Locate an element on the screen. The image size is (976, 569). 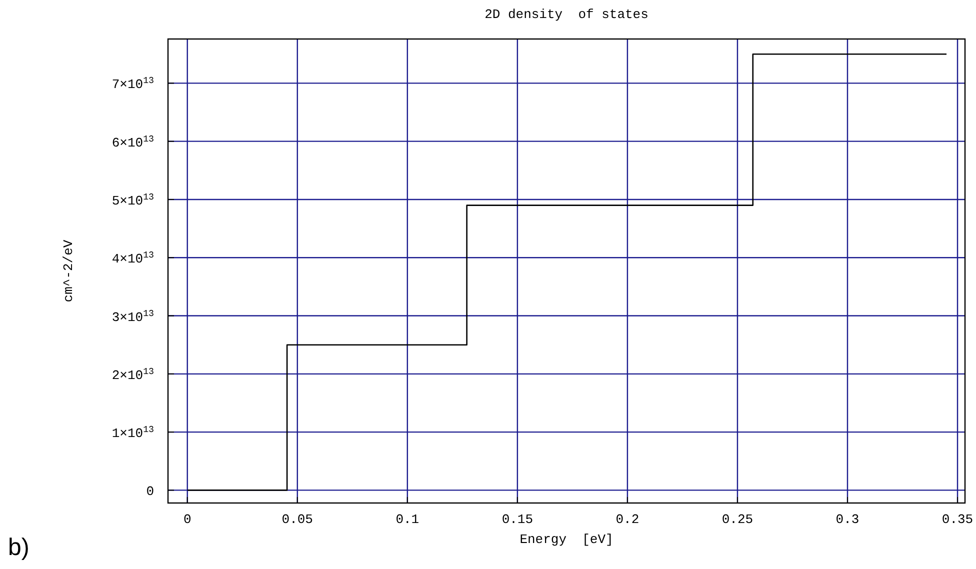
x-tick-label: 0 is located at coordinates (187, 519).